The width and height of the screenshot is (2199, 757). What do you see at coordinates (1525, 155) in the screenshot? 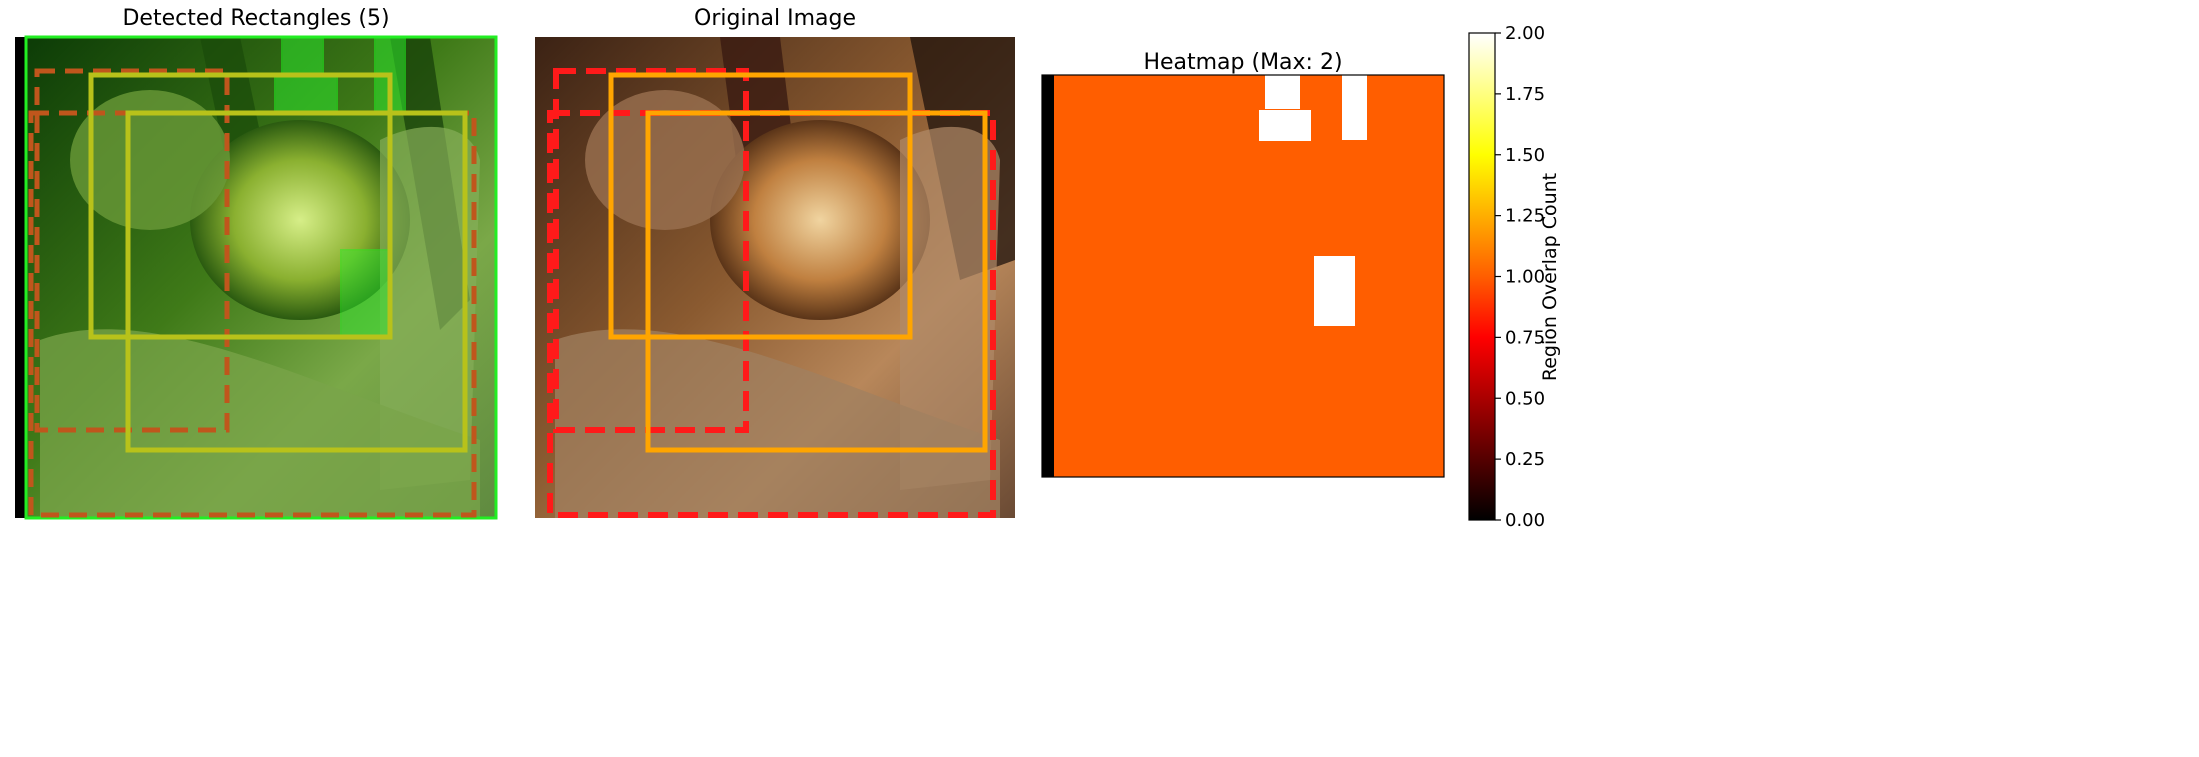
I see `colorbar-tick-label: 1.50` at bounding box center [1525, 155].